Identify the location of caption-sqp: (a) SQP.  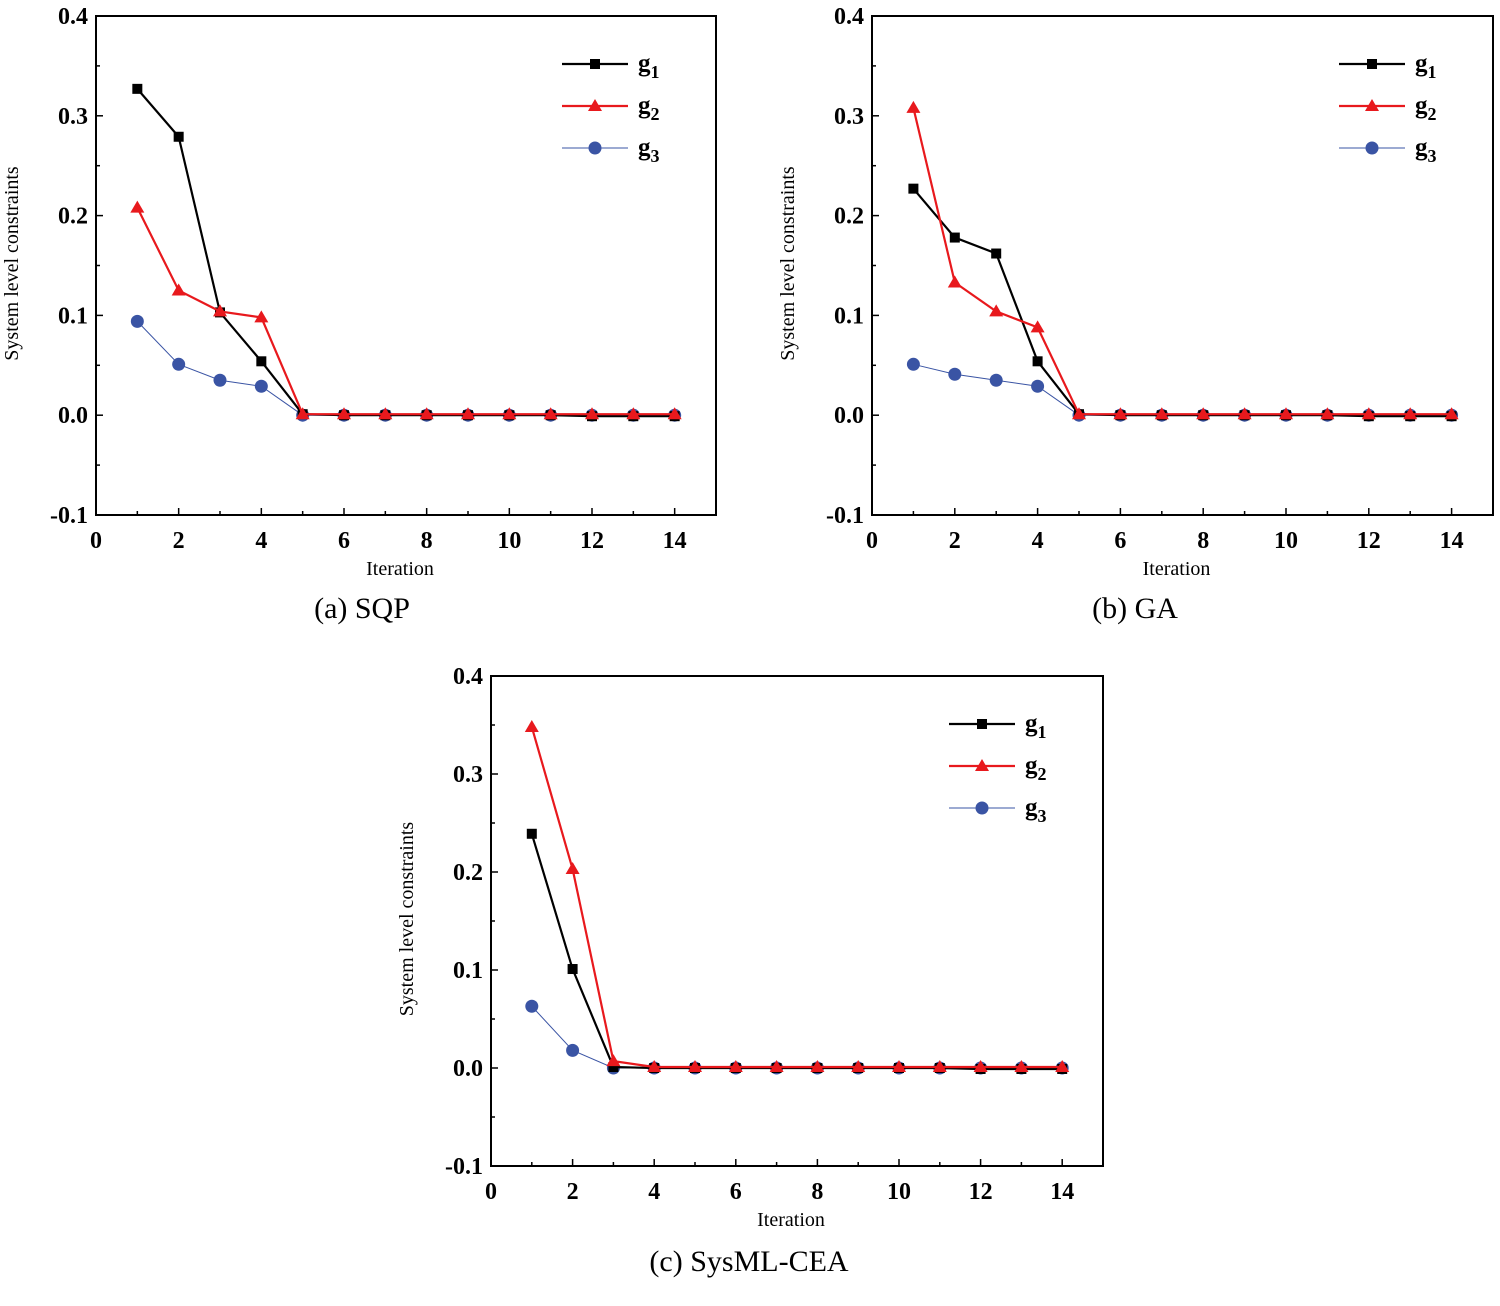
(362, 608).